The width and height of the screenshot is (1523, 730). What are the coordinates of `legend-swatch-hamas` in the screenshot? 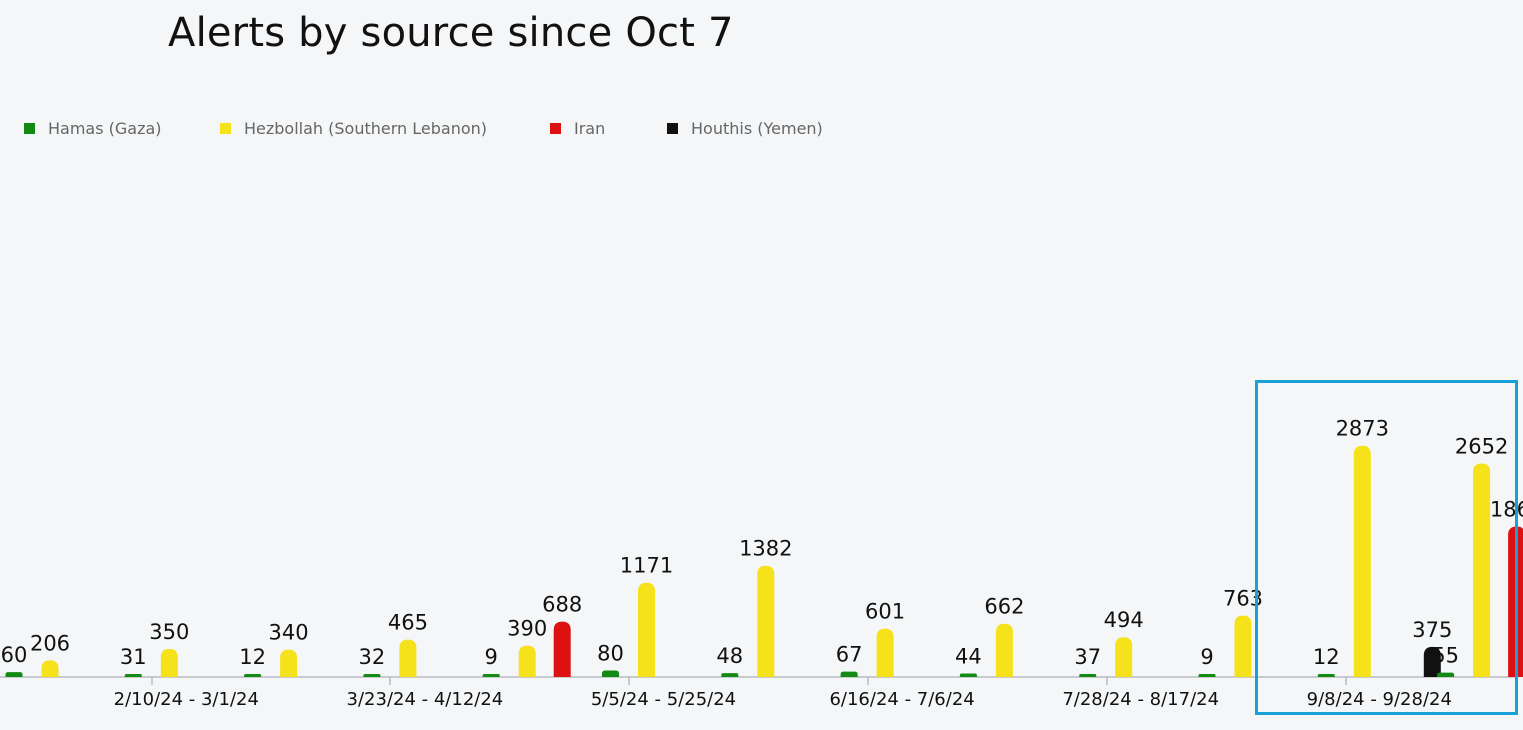 It's located at (29, 128).